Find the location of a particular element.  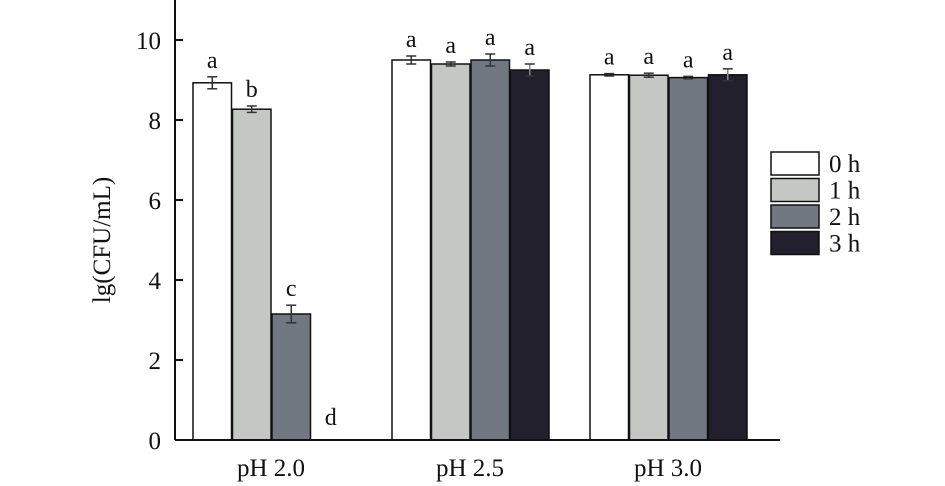

legend-label: 1 h is located at coordinates (845, 191).